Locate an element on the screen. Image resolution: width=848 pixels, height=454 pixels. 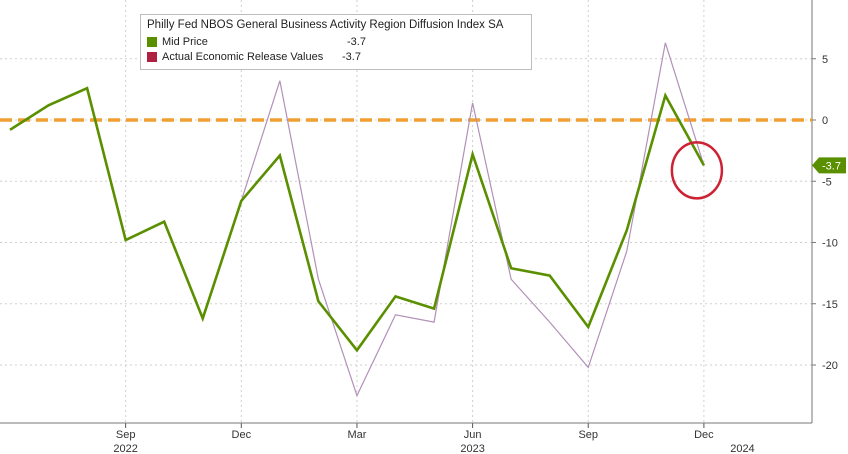
x-year-label: 2022 is located at coordinates (125, 448).